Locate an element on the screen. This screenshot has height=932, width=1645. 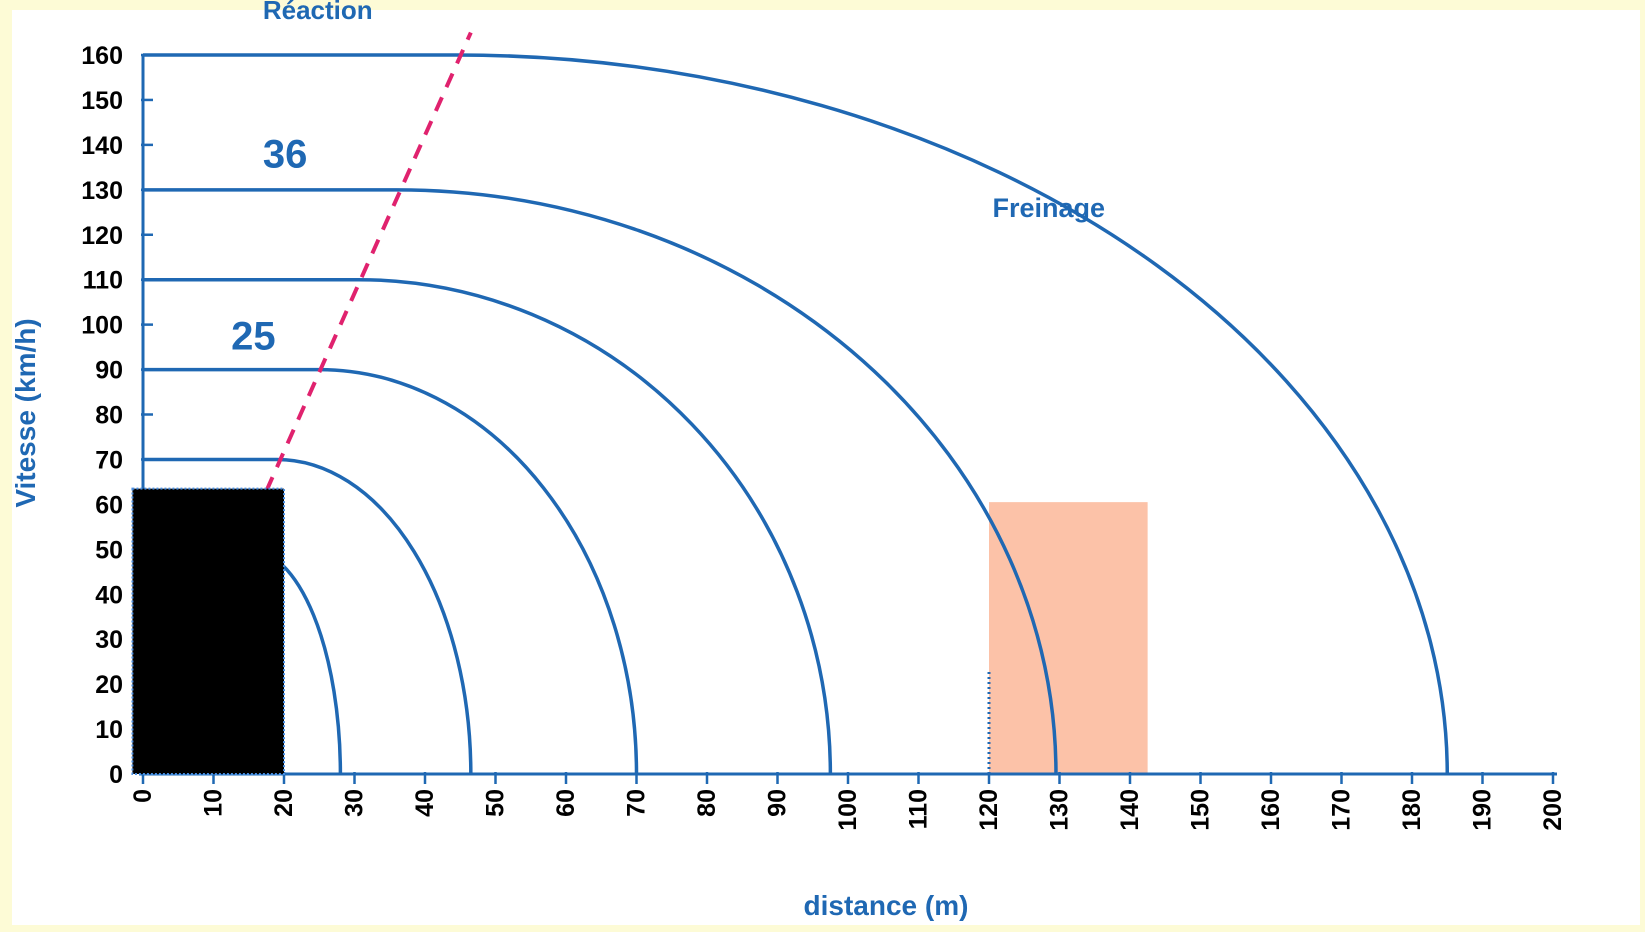
x-tick-label: 170 is located at coordinates (1342, 810).